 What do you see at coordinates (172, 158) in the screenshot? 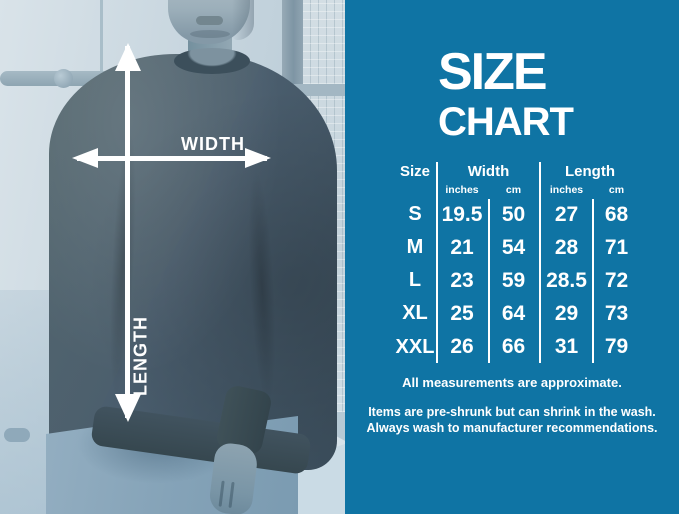
I see `width-arrow-line` at bounding box center [172, 158].